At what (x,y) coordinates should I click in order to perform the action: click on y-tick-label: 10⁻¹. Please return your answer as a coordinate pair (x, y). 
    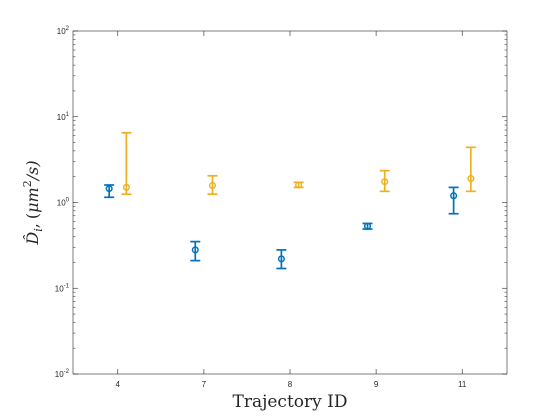
    Looking at the image, I should click on (62, 288).